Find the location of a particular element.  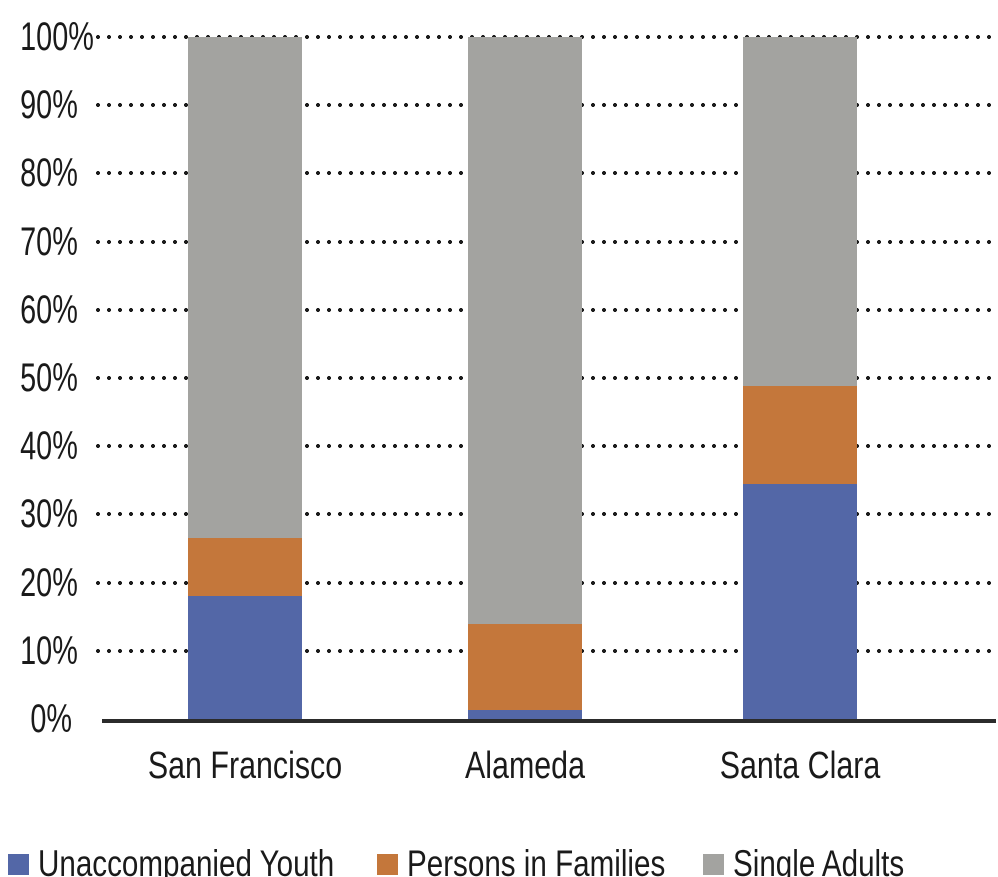

bar-segment-alameda-single-adults is located at coordinates (525, 330).